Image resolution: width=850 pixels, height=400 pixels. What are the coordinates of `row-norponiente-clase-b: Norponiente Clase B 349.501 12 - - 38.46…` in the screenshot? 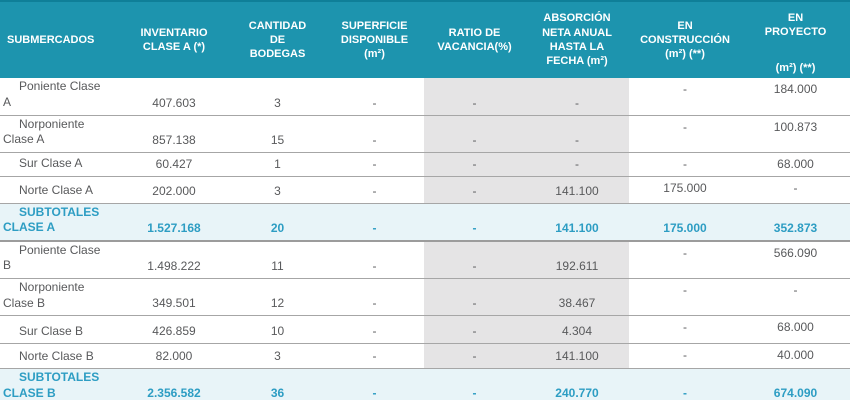 It's located at (425, 297).